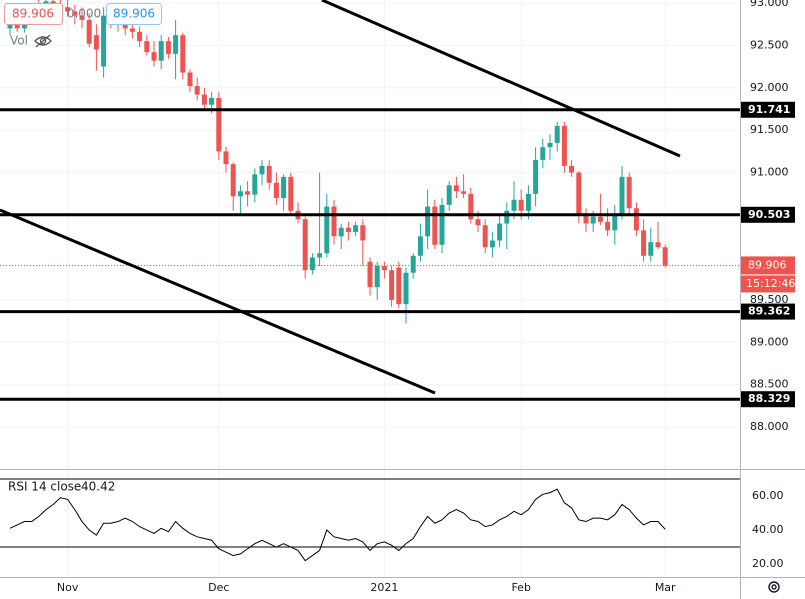  I want to click on price-box, so click(33, 14).